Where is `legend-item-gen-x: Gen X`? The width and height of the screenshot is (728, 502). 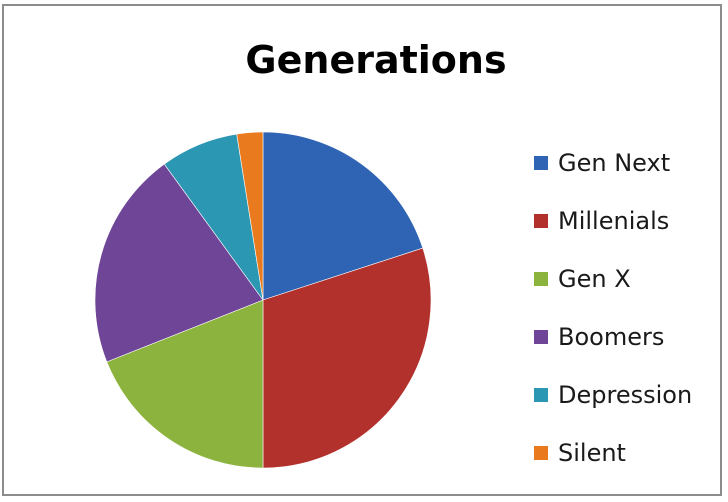 legend-item-gen-x: Gen X is located at coordinates (613, 279).